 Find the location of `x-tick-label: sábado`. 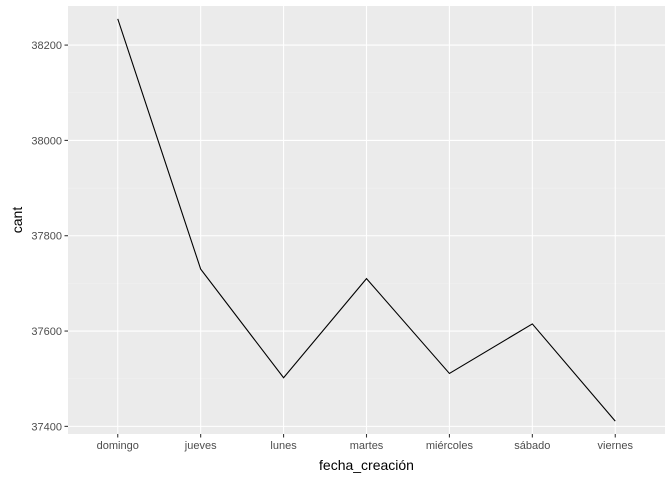

x-tick-label: sábado is located at coordinates (532, 446).